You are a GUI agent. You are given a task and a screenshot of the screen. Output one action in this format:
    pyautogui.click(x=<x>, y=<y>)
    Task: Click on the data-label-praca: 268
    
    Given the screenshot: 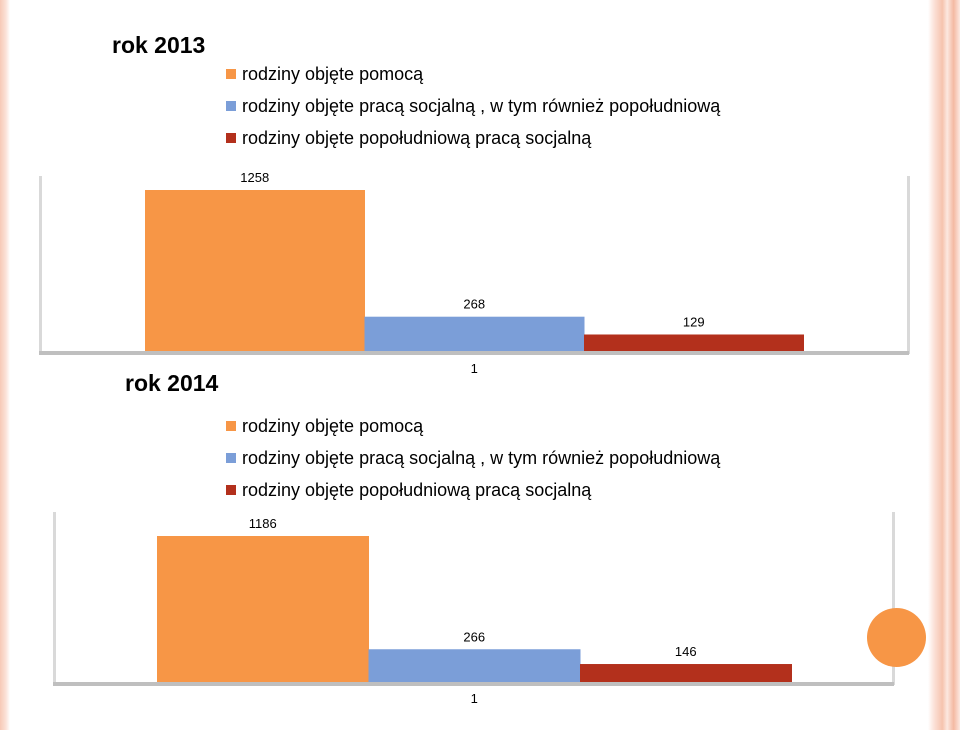 What is the action you would take?
    pyautogui.click(x=474, y=304)
    